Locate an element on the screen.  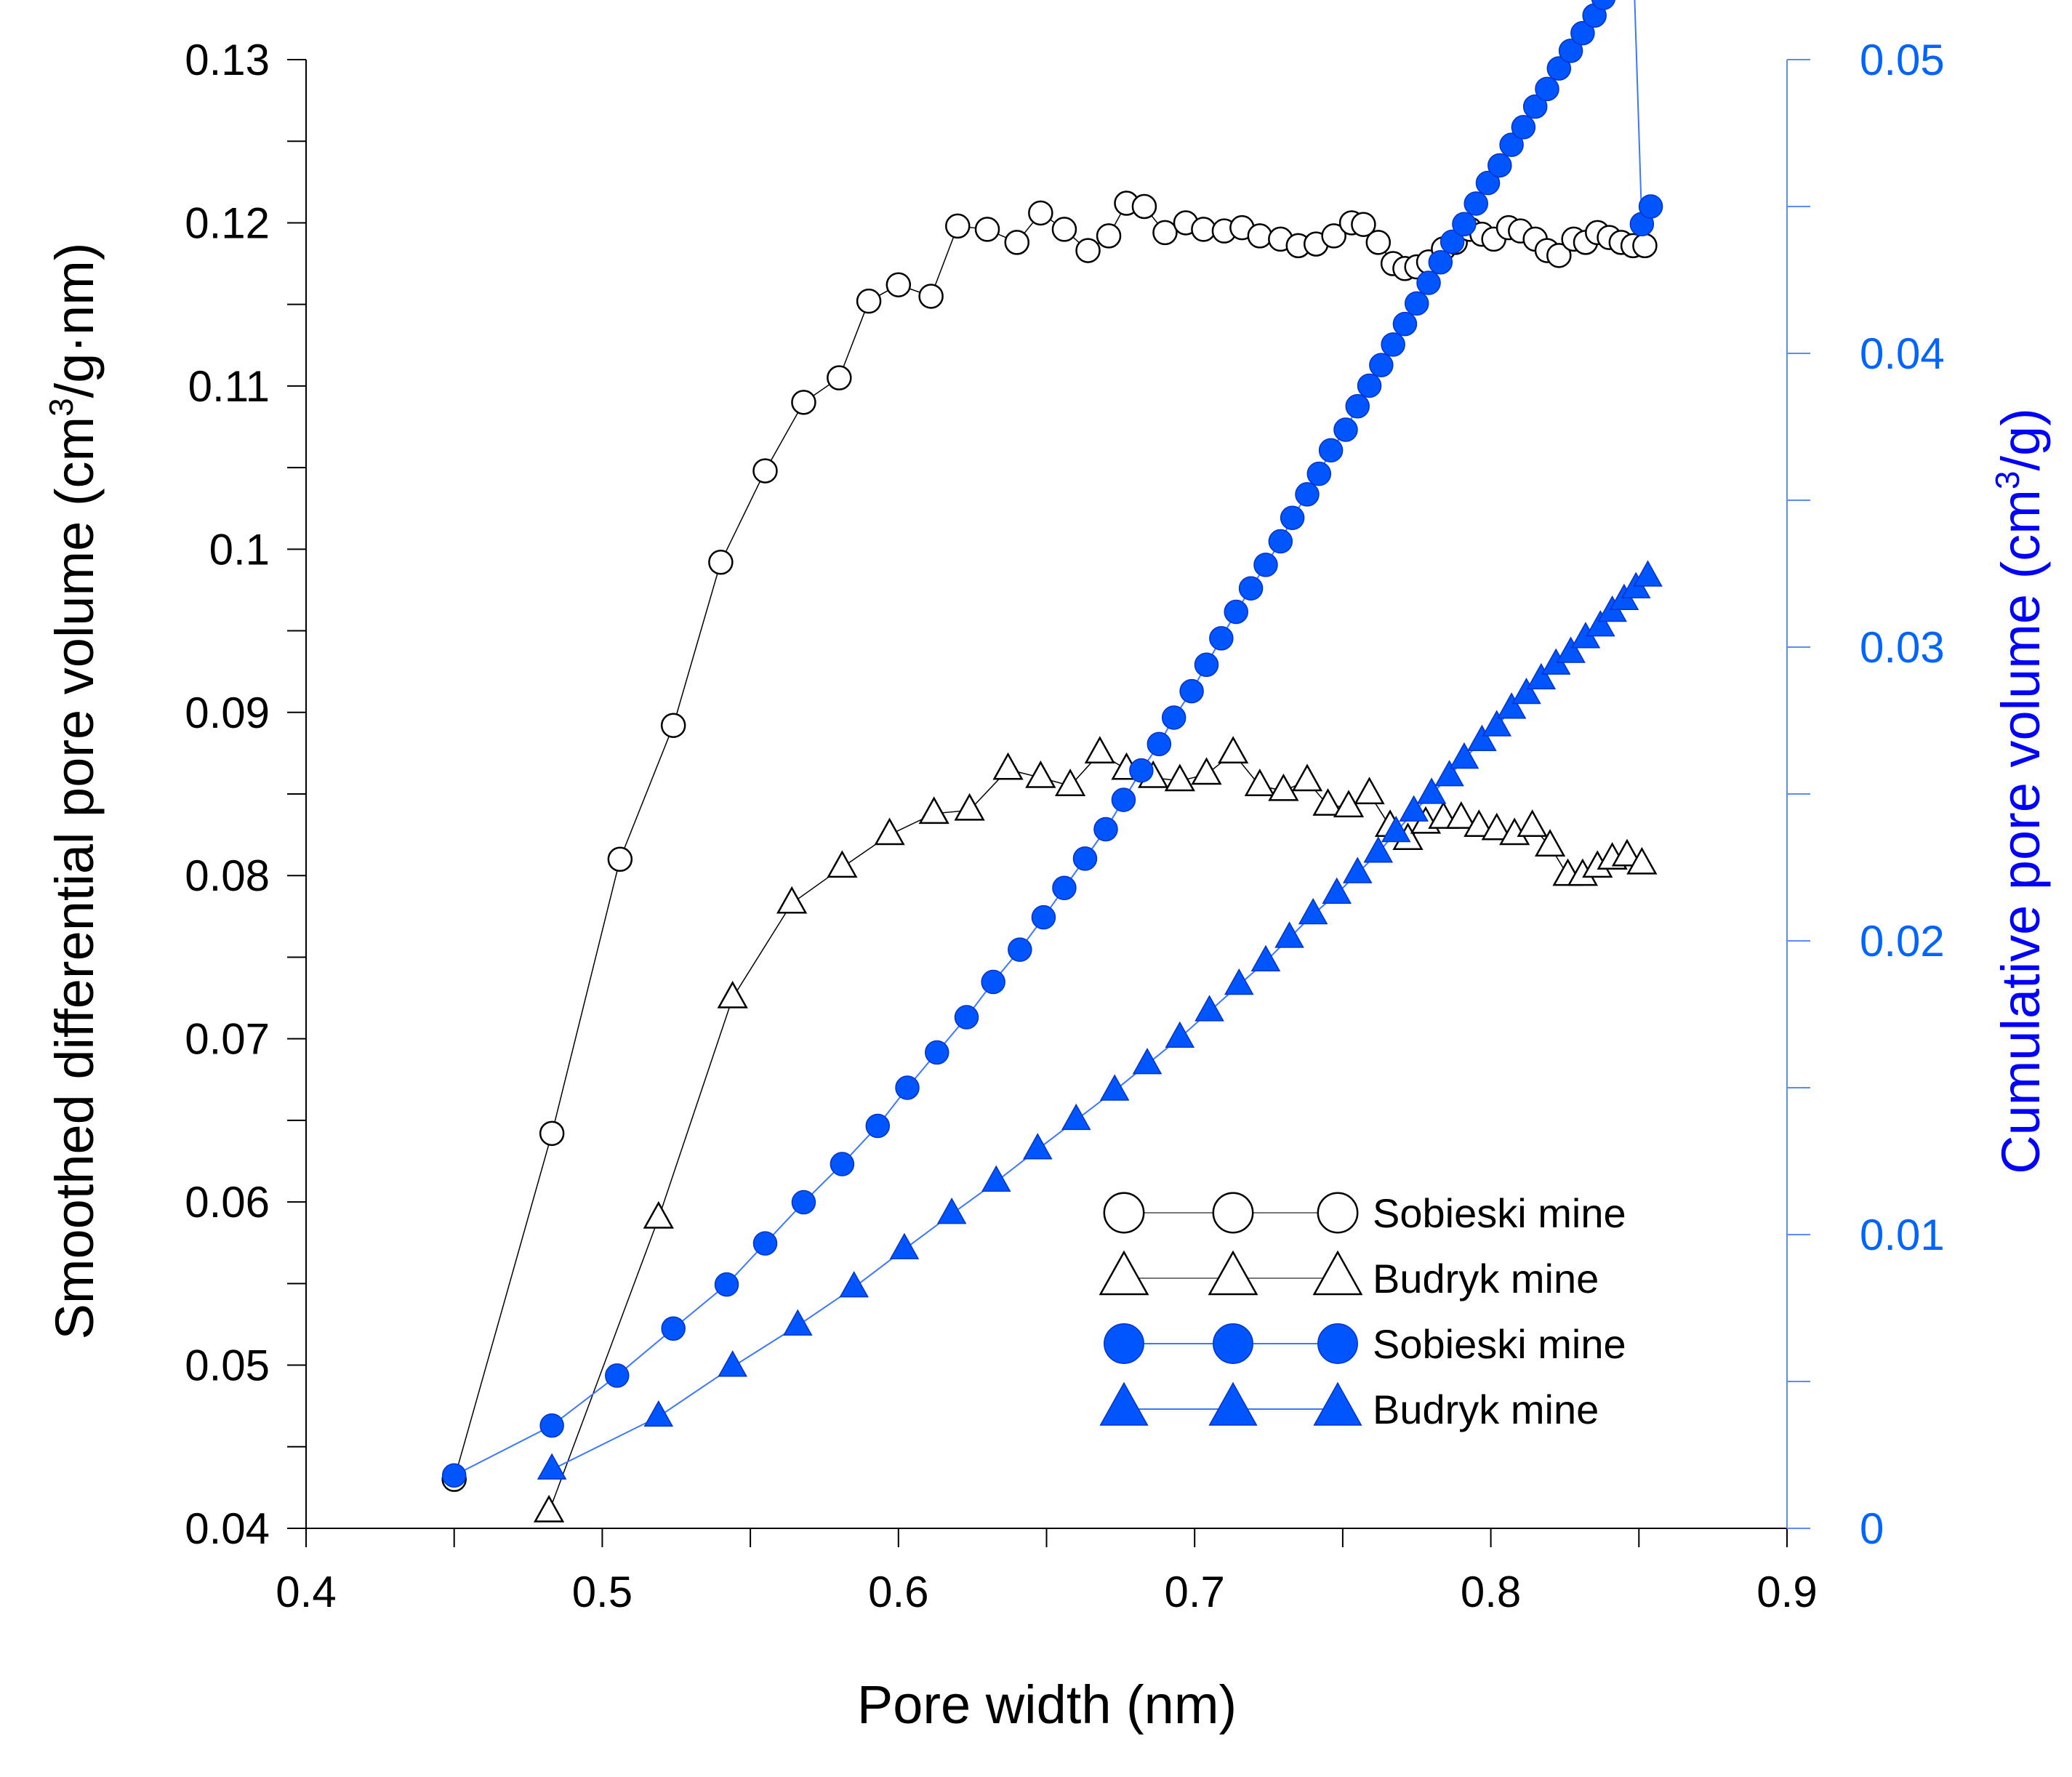
y-left-tick-label: 0.09 is located at coordinates (227, 713).